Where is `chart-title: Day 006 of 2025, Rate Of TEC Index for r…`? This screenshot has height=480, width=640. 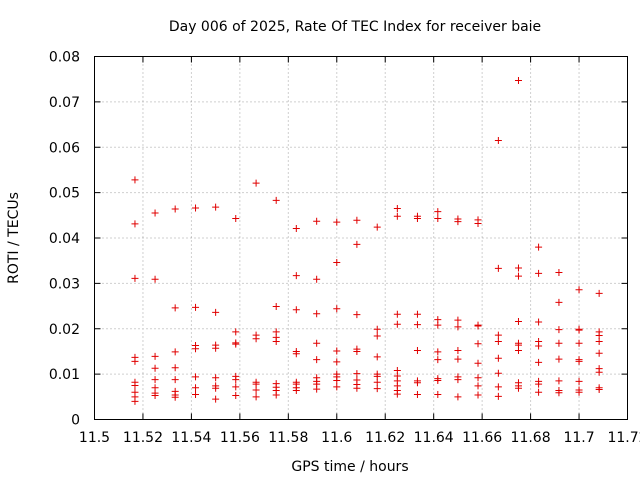 chart-title: Day 006 of 2025, Rate Of TEC Index for r… is located at coordinates (355, 27).